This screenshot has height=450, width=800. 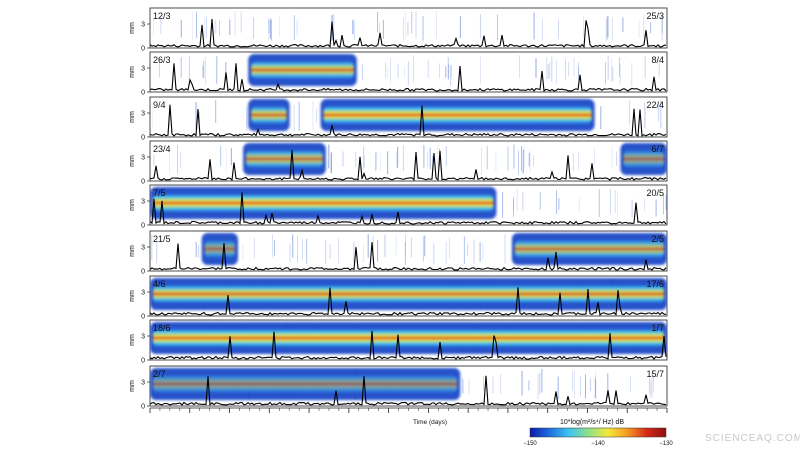 What do you see at coordinates (159, 374) in the screenshot?
I see `panel-start-date: 2/7` at bounding box center [159, 374].